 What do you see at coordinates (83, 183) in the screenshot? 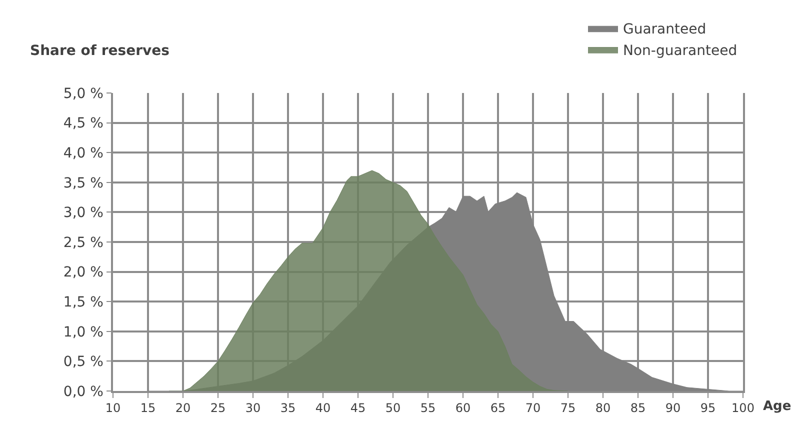
I see `y-tick-label: 3,5 %` at bounding box center [83, 183].